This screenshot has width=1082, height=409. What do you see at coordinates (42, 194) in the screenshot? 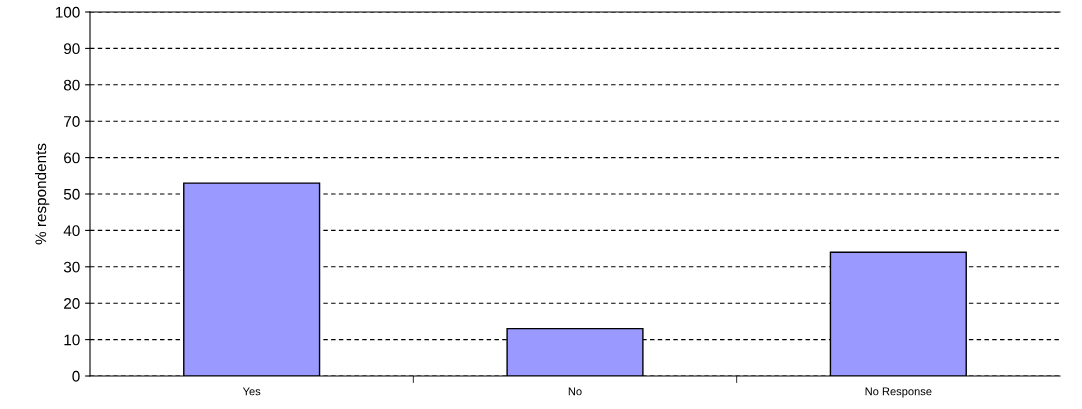
I see `y-axis-title: % respondents` at bounding box center [42, 194].